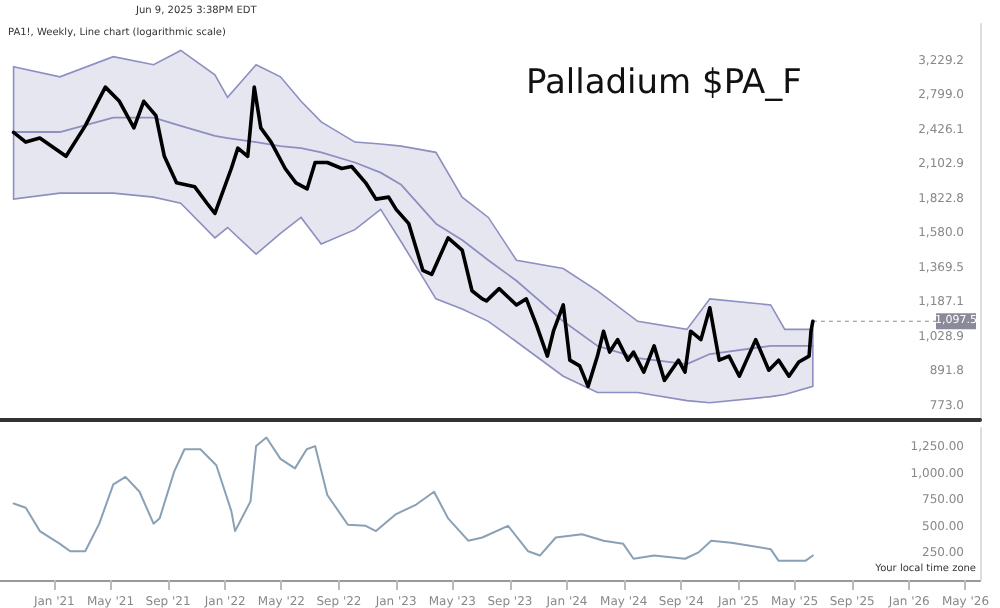 This screenshot has width=1000, height=608. I want to click on text: Palladium $PA_F, so click(664, 83).